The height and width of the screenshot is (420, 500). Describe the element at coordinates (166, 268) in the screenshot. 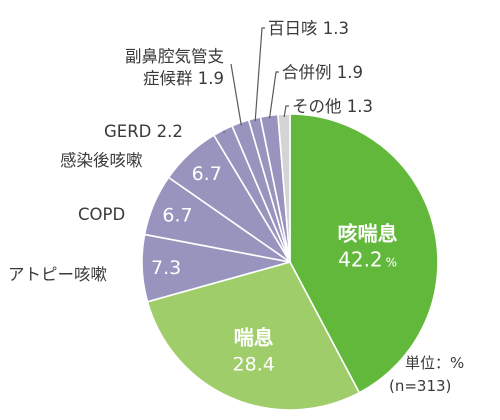

I see `slice-value-label: 7.3` at that location.